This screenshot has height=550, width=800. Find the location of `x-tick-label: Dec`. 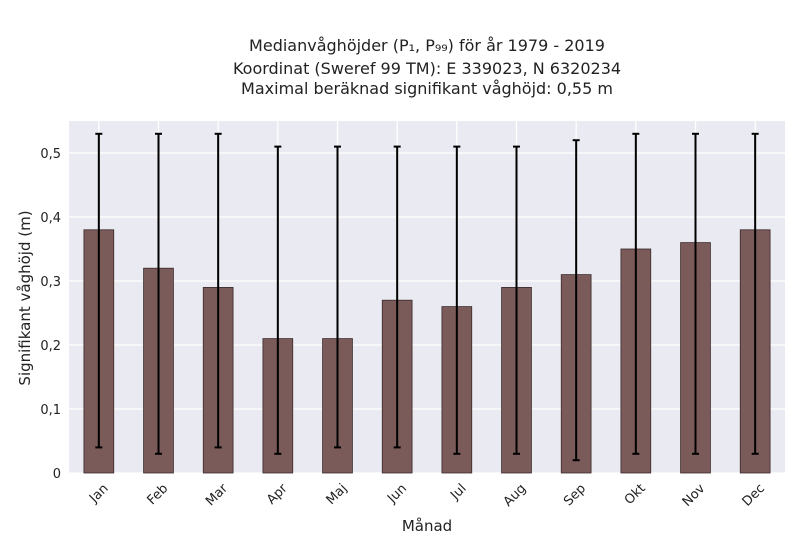

x-tick-label: Dec is located at coordinates (754, 495).